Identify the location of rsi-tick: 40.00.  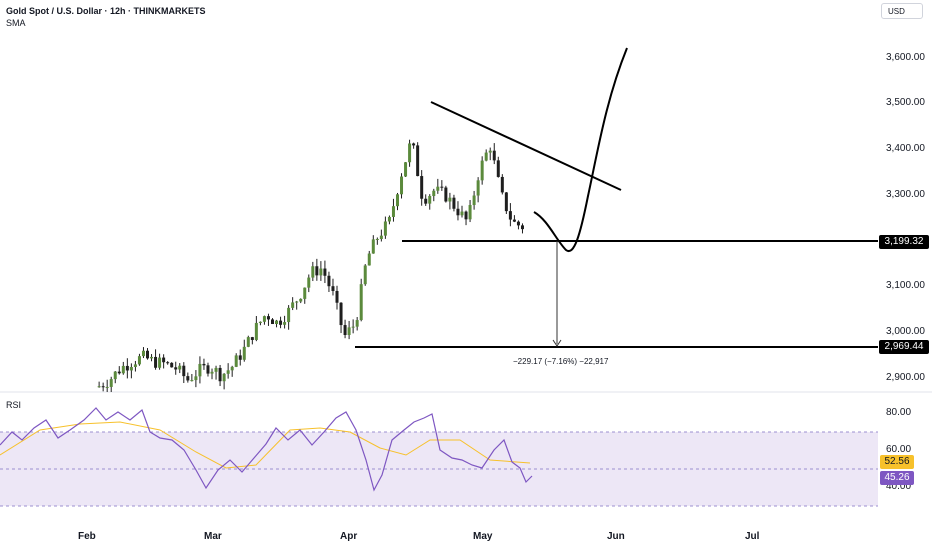
(899, 486).